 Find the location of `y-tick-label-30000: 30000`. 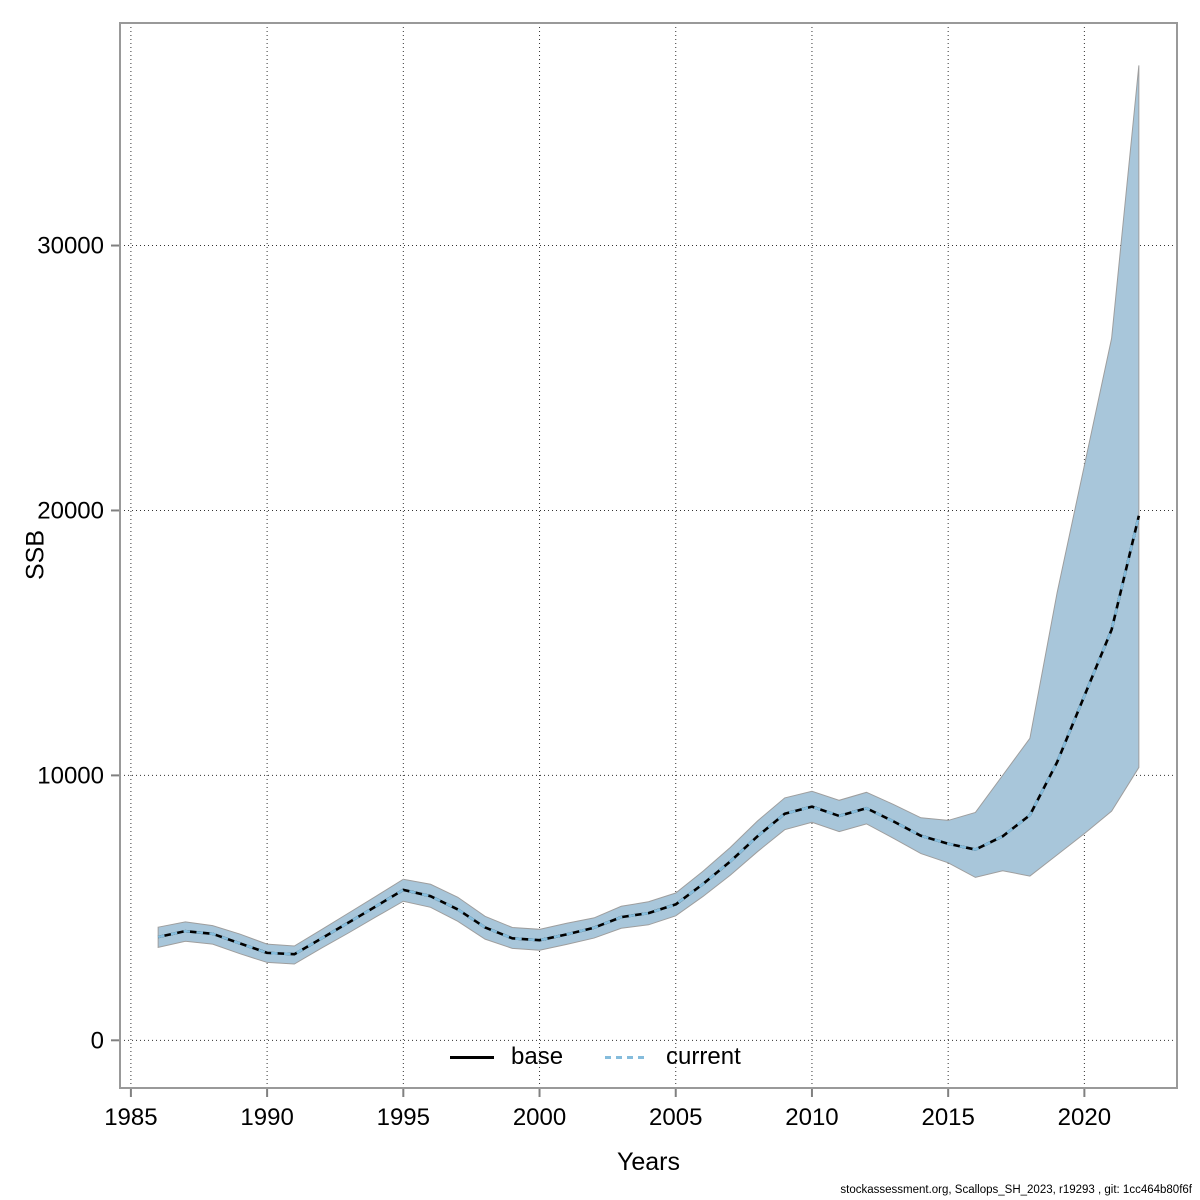

y-tick-label-30000: 30000 is located at coordinates (70, 246).